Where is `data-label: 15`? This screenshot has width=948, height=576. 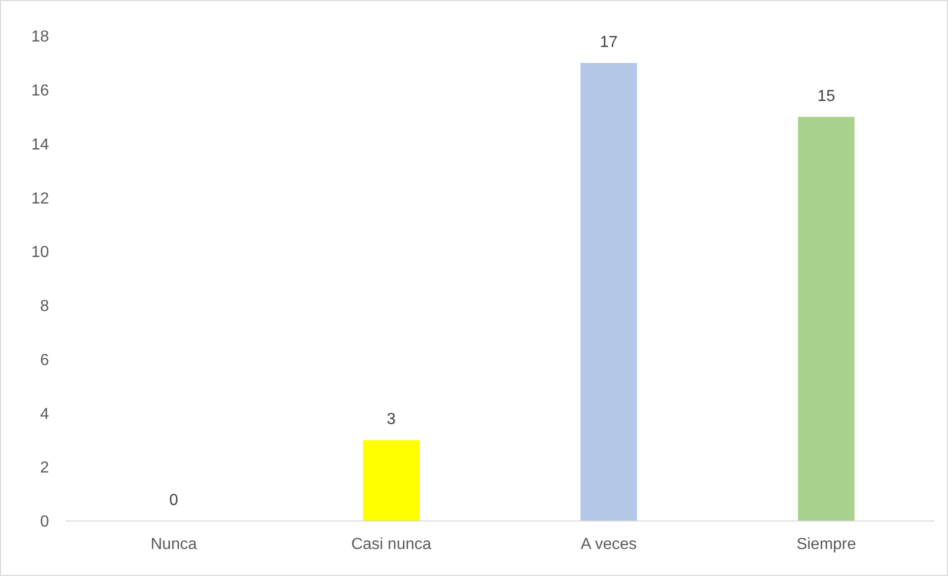
data-label: 15 is located at coordinates (826, 96).